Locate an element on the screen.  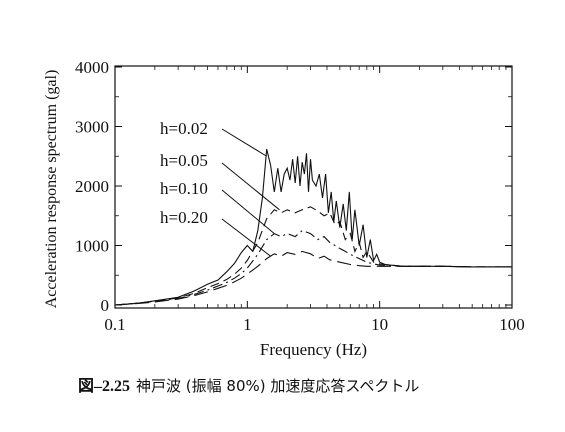
y-tick-label: 4000 is located at coordinates (92, 67).